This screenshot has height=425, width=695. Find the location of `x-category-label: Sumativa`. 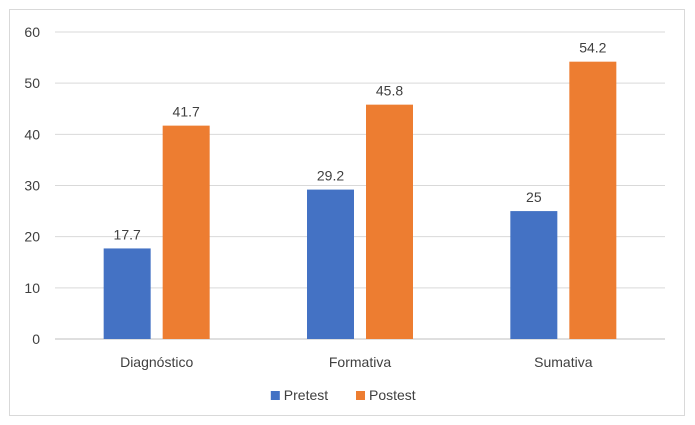

x-category-label: Sumativa is located at coordinates (563, 362).